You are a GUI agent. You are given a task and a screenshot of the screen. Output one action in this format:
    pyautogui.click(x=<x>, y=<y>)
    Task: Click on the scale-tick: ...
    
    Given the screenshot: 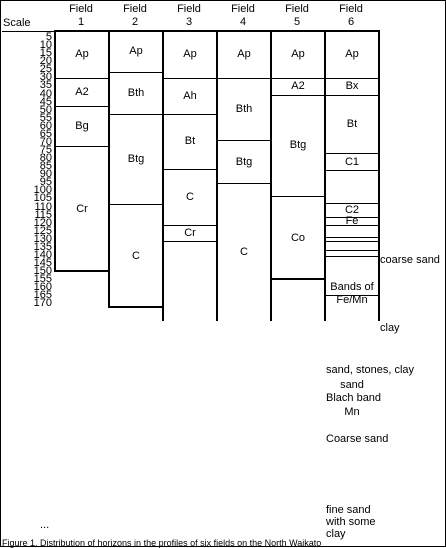 What is the action you would take?
    pyautogui.click(x=45, y=525)
    